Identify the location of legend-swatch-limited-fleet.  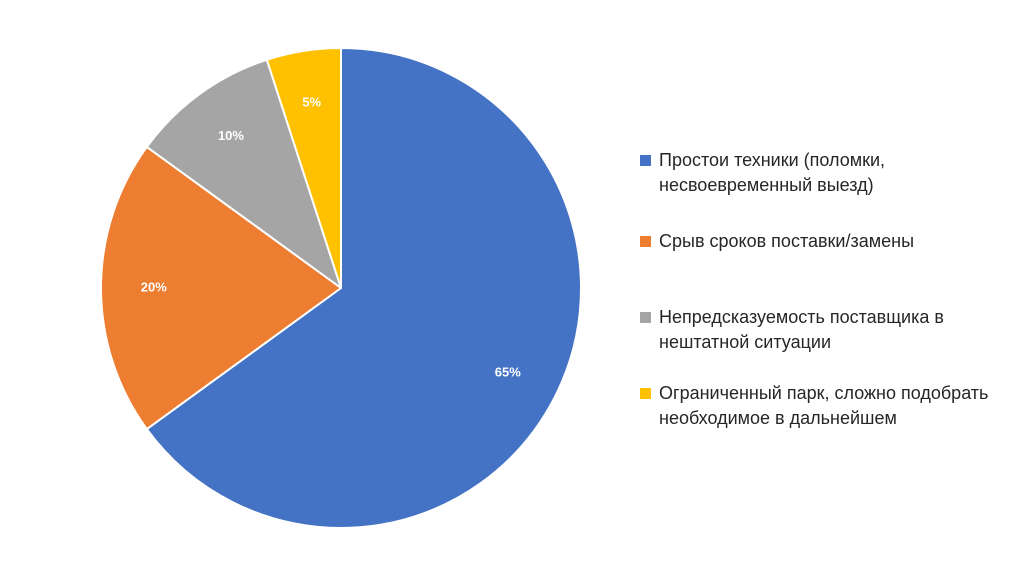
(645, 393).